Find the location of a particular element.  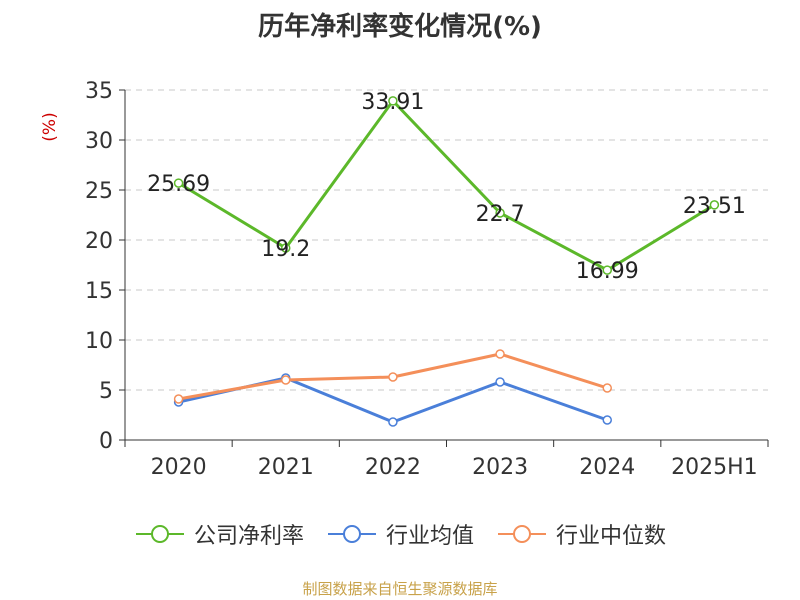

legend-label: 公司净利率 is located at coordinates (248, 536).